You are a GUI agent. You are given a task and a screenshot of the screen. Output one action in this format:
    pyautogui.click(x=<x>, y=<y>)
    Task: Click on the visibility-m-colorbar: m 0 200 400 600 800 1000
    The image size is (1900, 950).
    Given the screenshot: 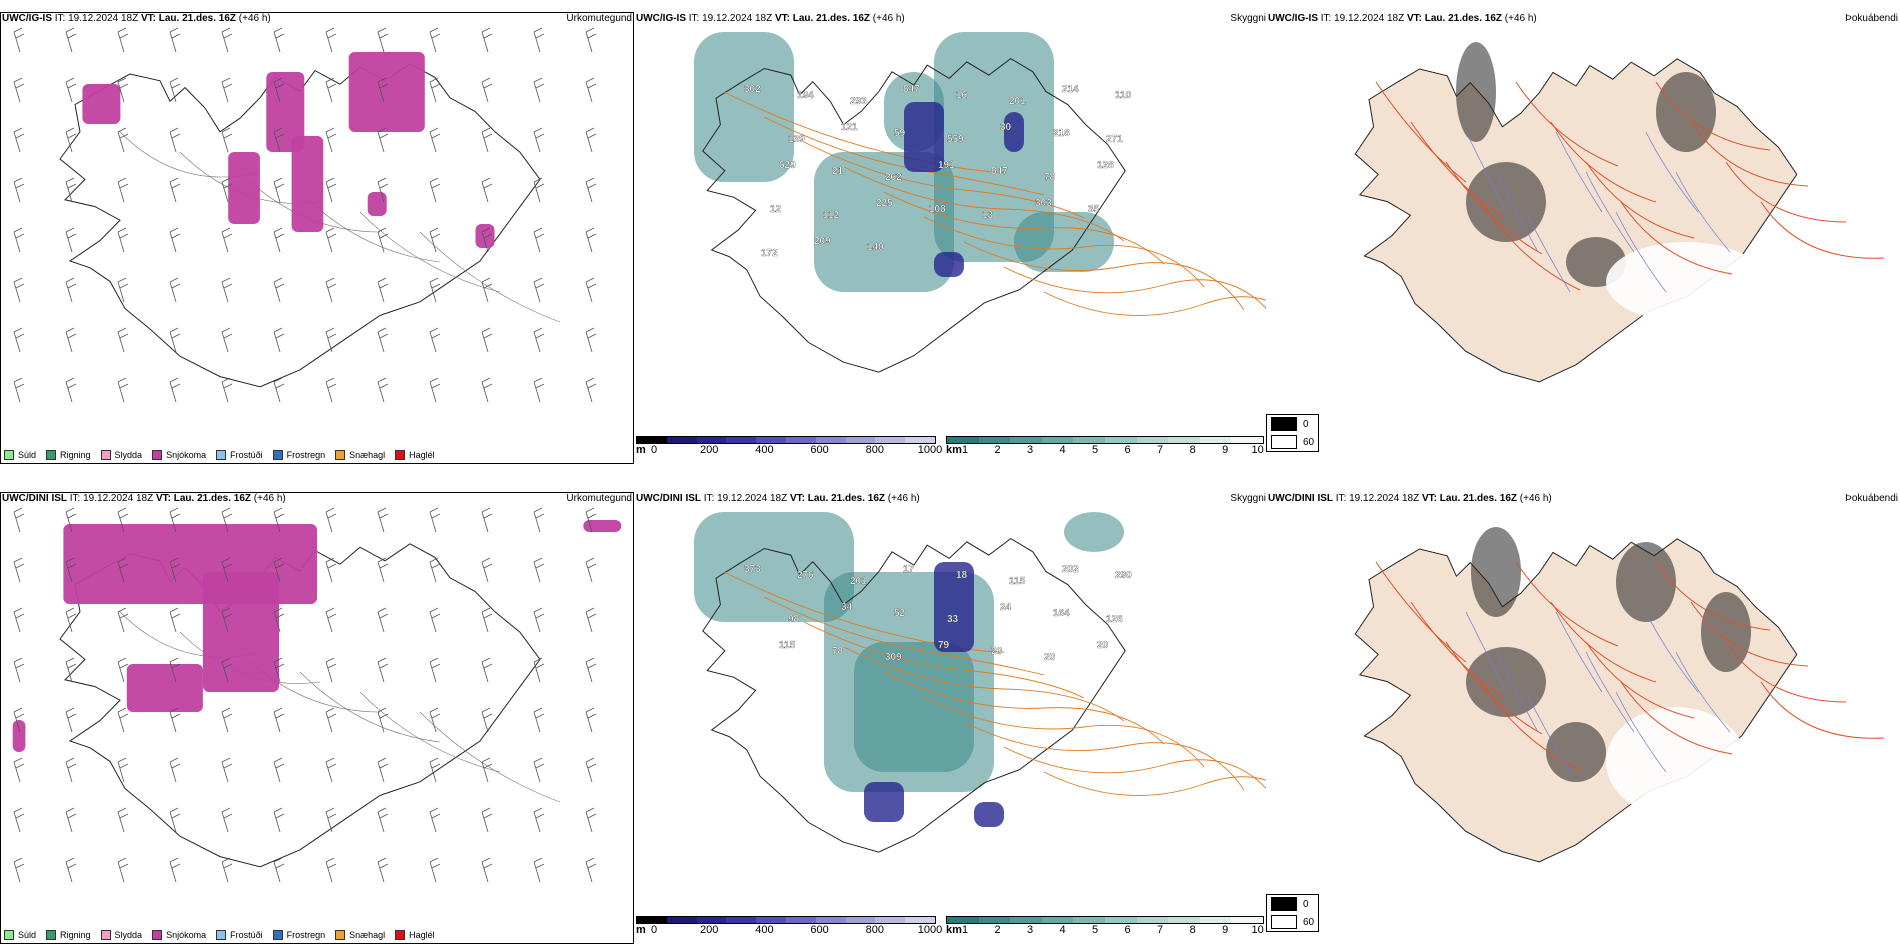 What is the action you would take?
    pyautogui.click(x=789, y=447)
    